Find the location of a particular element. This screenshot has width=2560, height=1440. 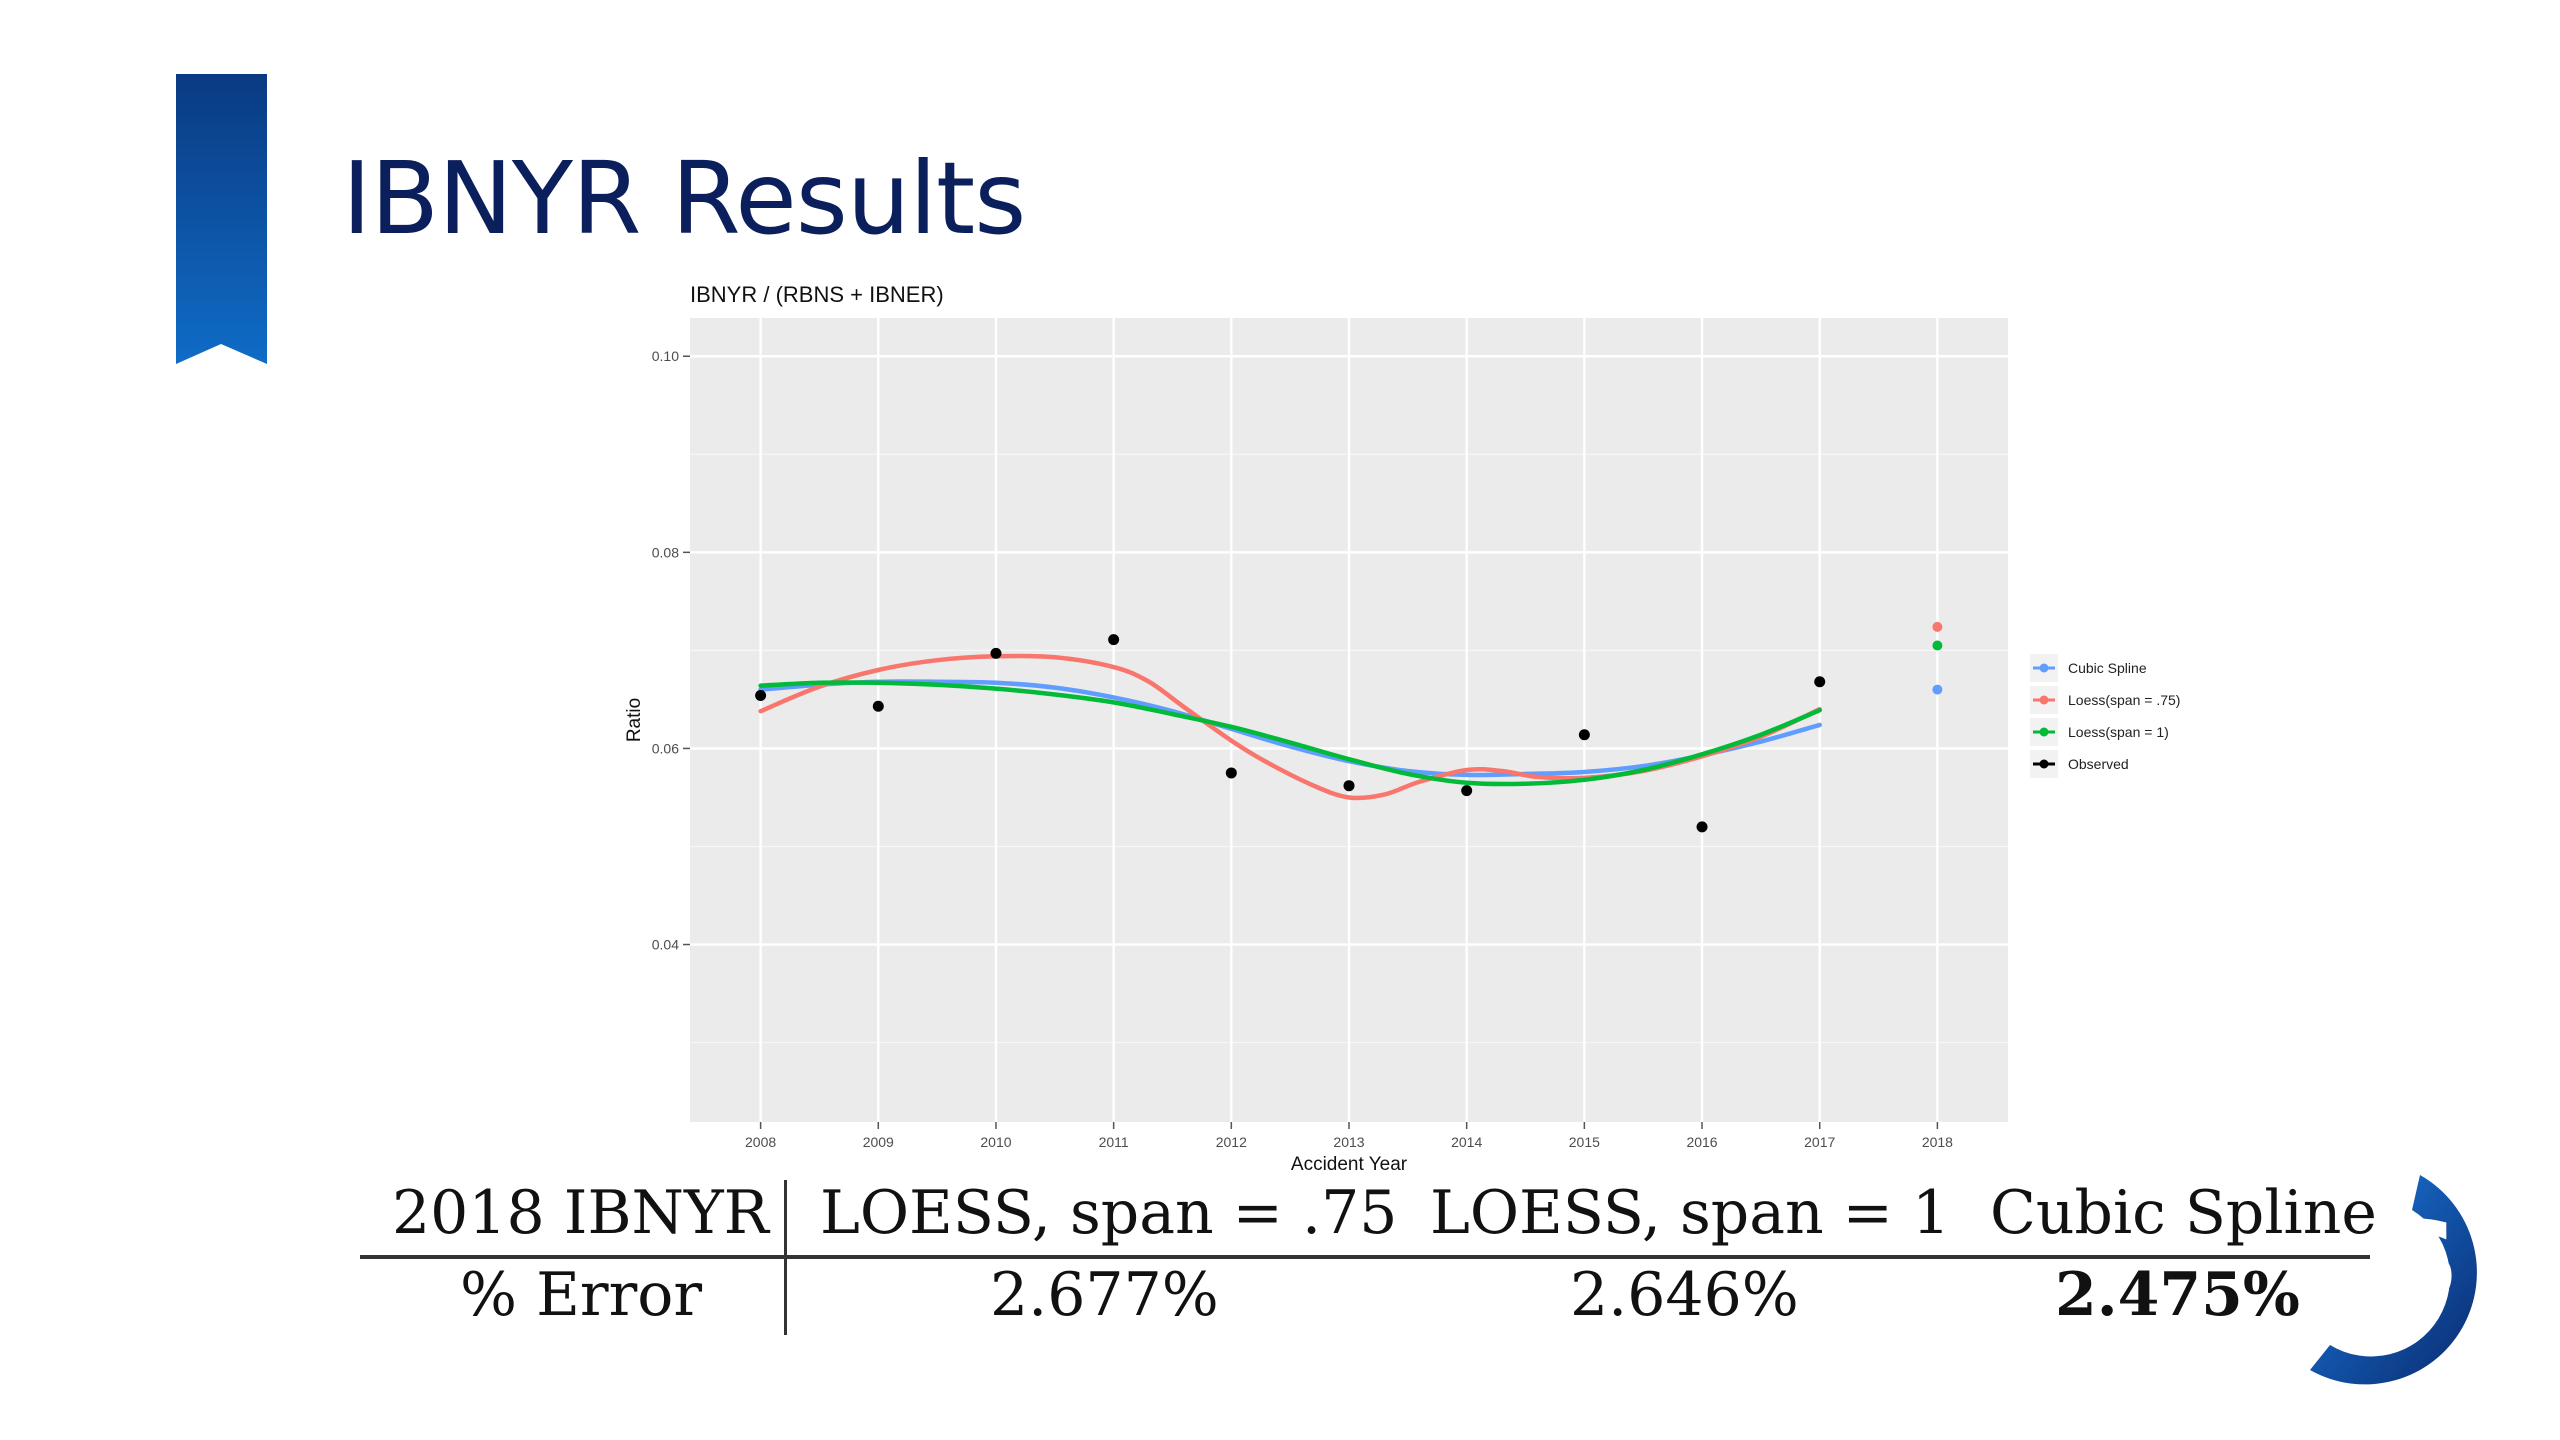

table-horizontal-rule is located at coordinates (1365, 1257).